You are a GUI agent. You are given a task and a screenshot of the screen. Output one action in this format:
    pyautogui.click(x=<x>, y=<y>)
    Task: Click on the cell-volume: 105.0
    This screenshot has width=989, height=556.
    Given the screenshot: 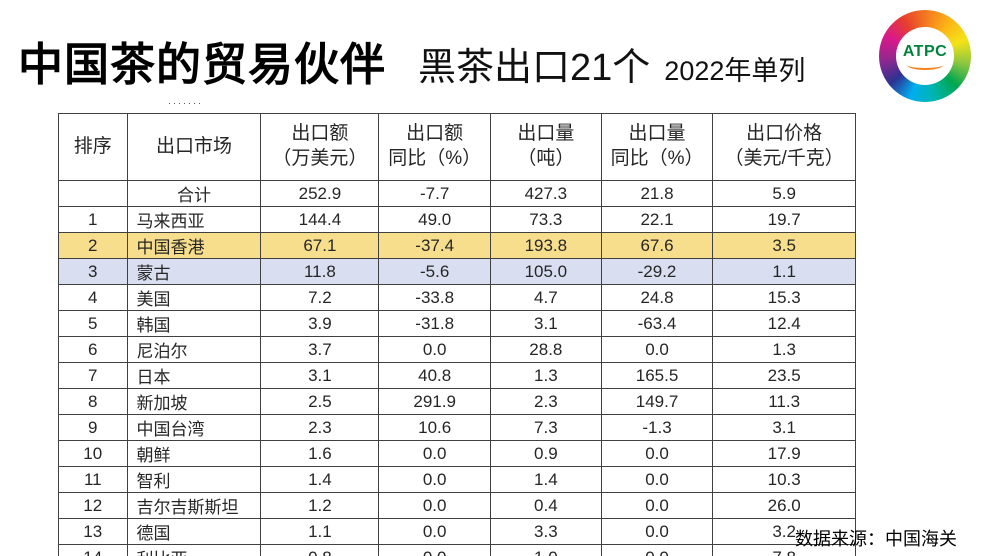 What is the action you would take?
    pyautogui.click(x=545, y=271)
    